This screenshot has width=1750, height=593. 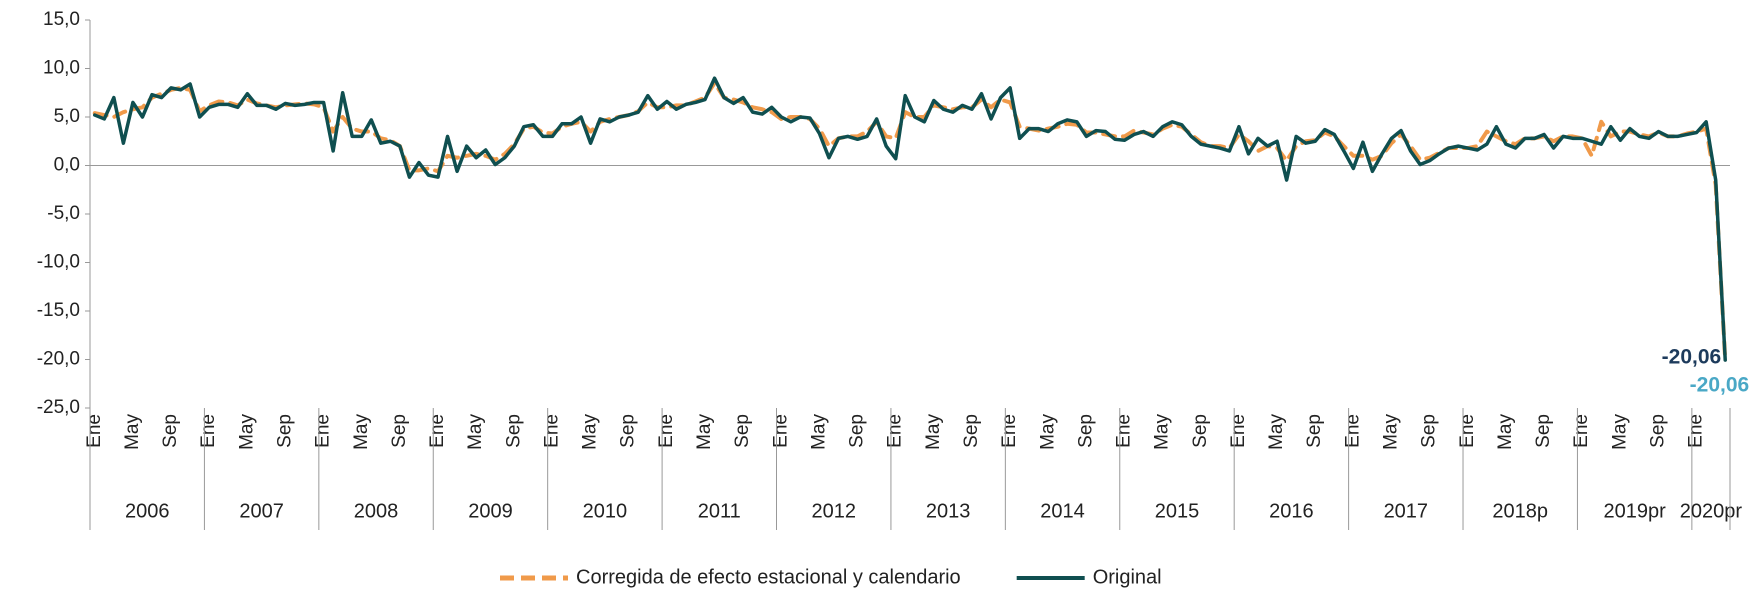 What do you see at coordinates (67, 165) in the screenshot?
I see `y-tick-label: 0,0` at bounding box center [67, 165].